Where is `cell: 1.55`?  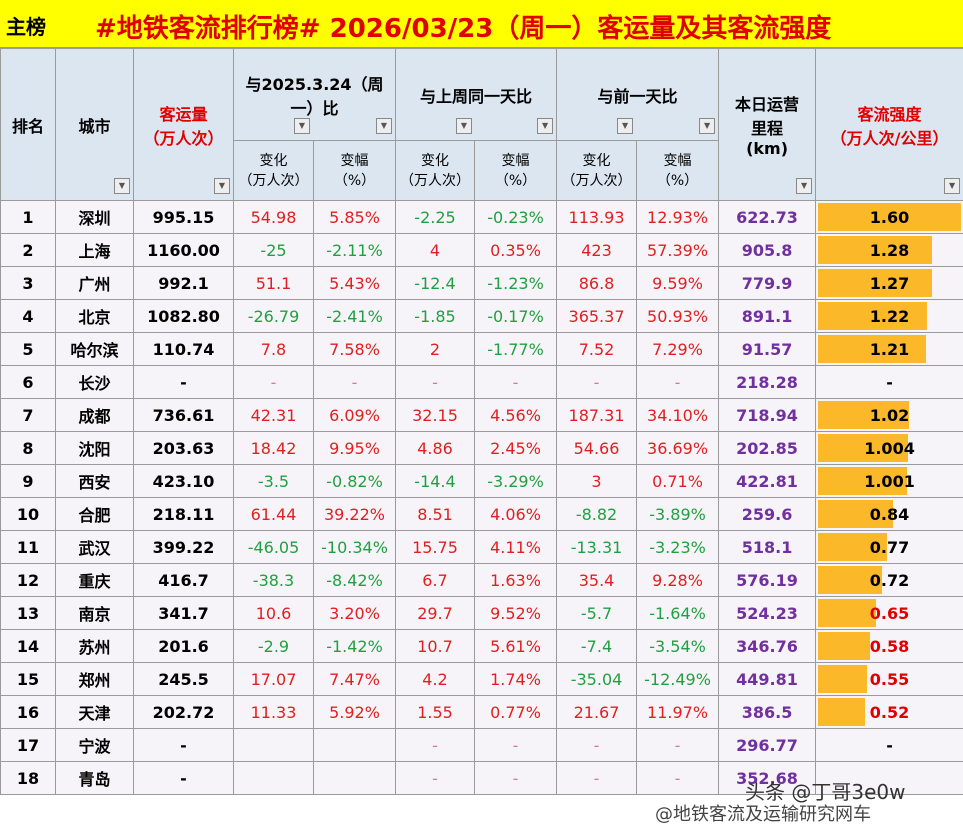
cell: 1.55 is located at coordinates (435, 712).